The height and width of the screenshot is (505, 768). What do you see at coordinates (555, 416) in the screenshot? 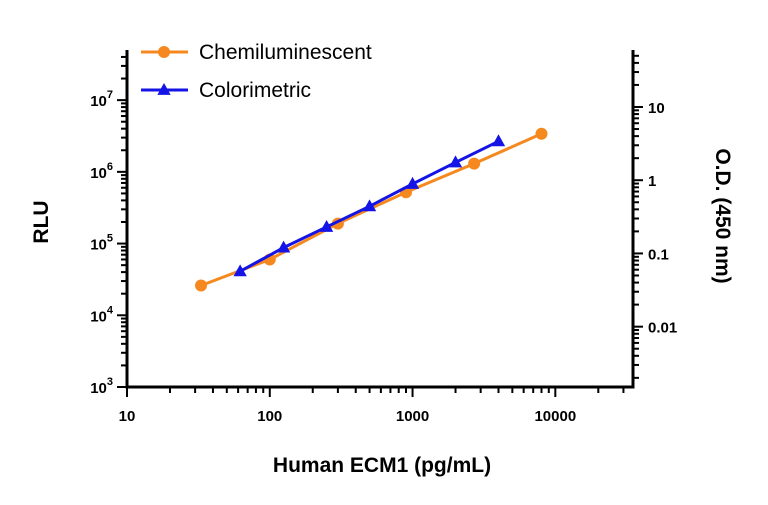
I see `x-tick-label: 10000` at bounding box center [555, 416].